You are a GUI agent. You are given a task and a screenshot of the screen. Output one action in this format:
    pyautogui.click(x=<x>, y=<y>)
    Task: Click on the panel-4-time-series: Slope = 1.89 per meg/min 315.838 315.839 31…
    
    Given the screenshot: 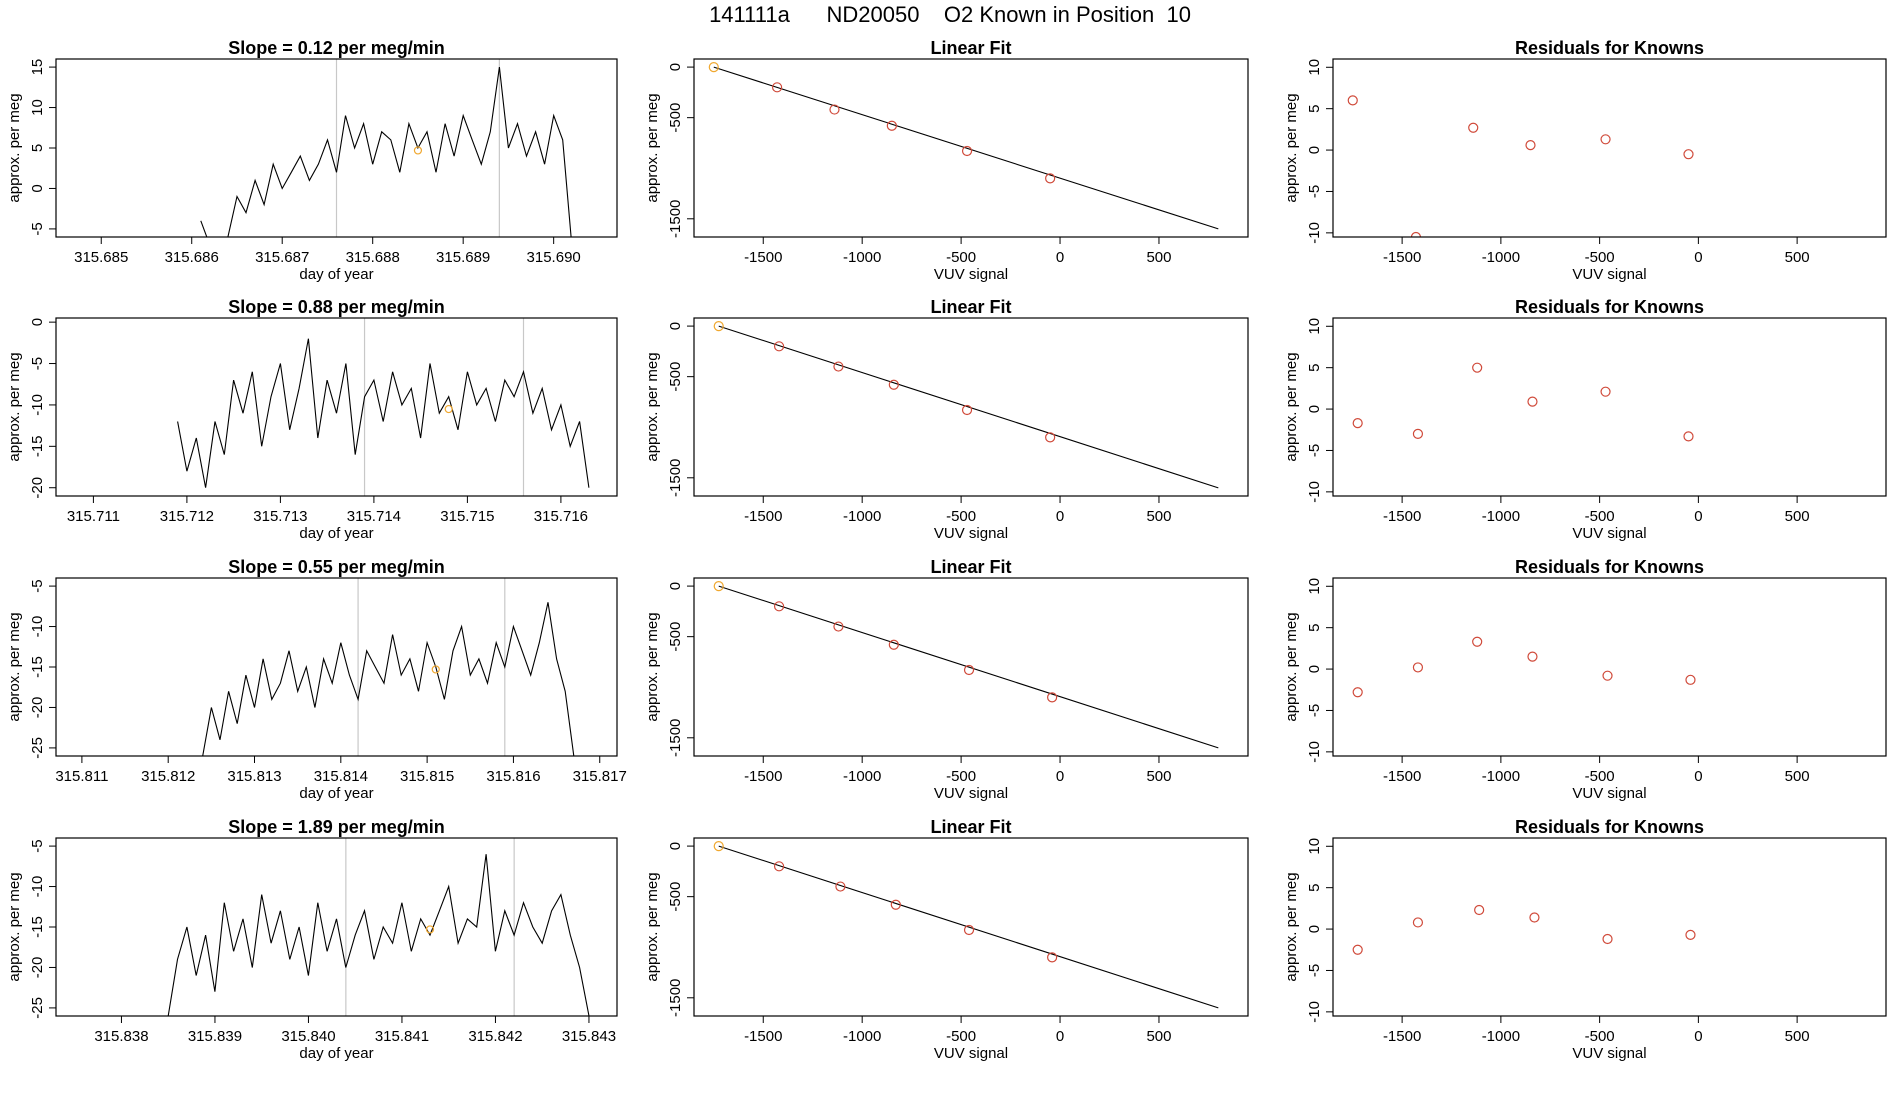 What is the action you would take?
    pyautogui.click(x=312, y=939)
    